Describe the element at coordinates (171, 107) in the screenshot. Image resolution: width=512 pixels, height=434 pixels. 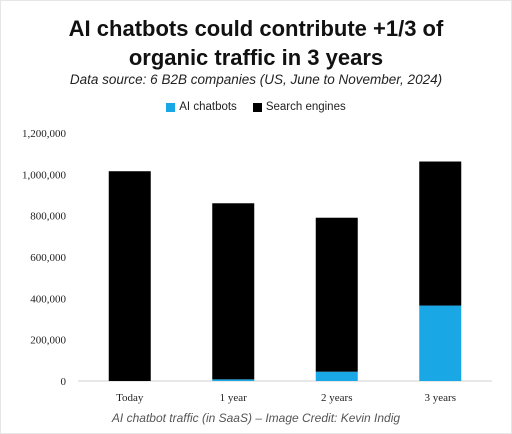
I see `legend-swatch-ai-chatbots` at that location.